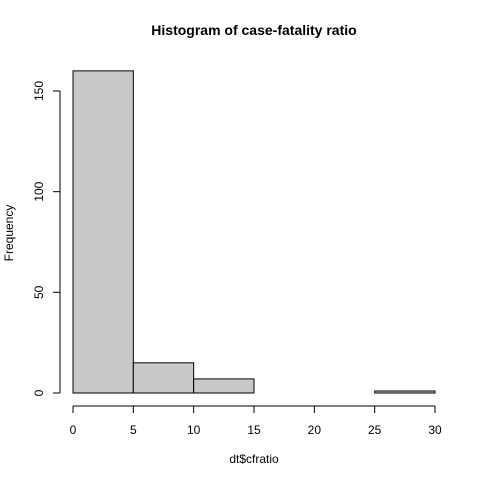 This screenshot has width=480, height=480. Describe the element at coordinates (254, 430) in the screenshot. I see `x-tick-label-15: 15` at that location.